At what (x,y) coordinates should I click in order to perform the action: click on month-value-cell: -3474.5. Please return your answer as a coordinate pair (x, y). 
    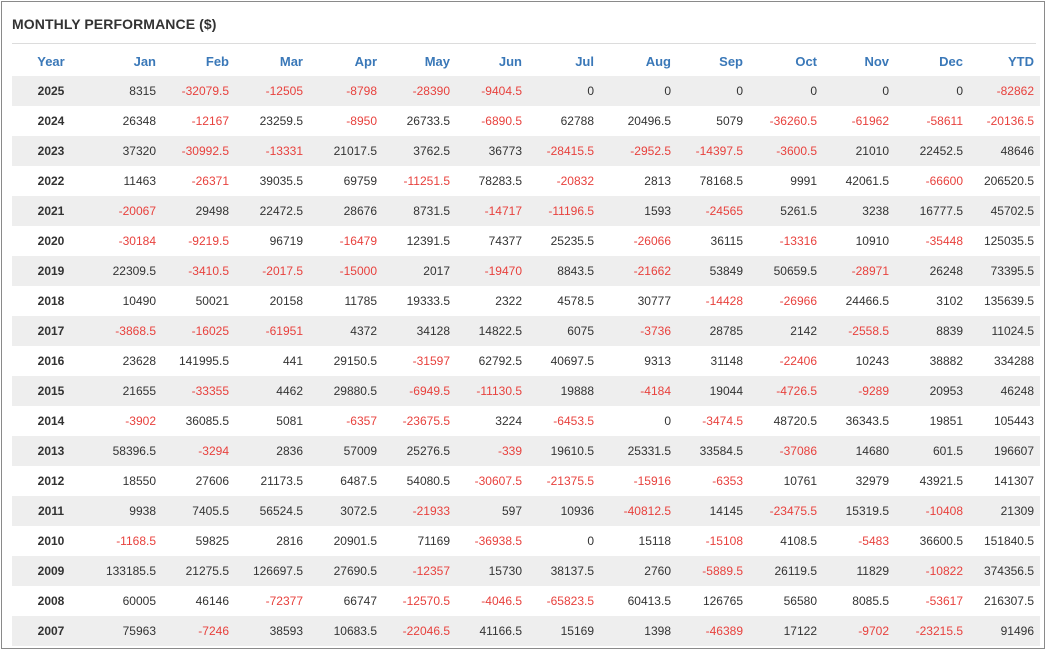
    Looking at the image, I should click on (722, 421).